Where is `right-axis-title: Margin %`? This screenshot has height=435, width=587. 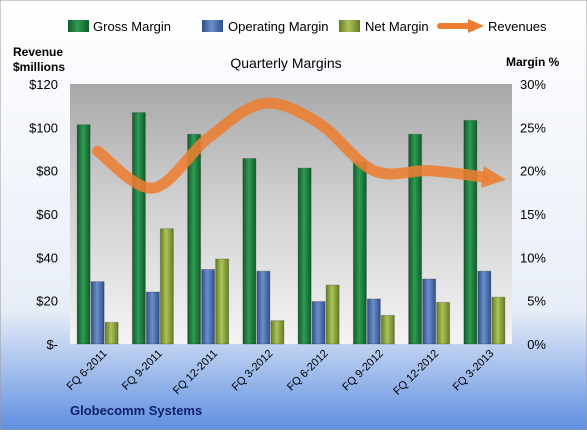
right-axis-title: Margin % is located at coordinates (533, 62).